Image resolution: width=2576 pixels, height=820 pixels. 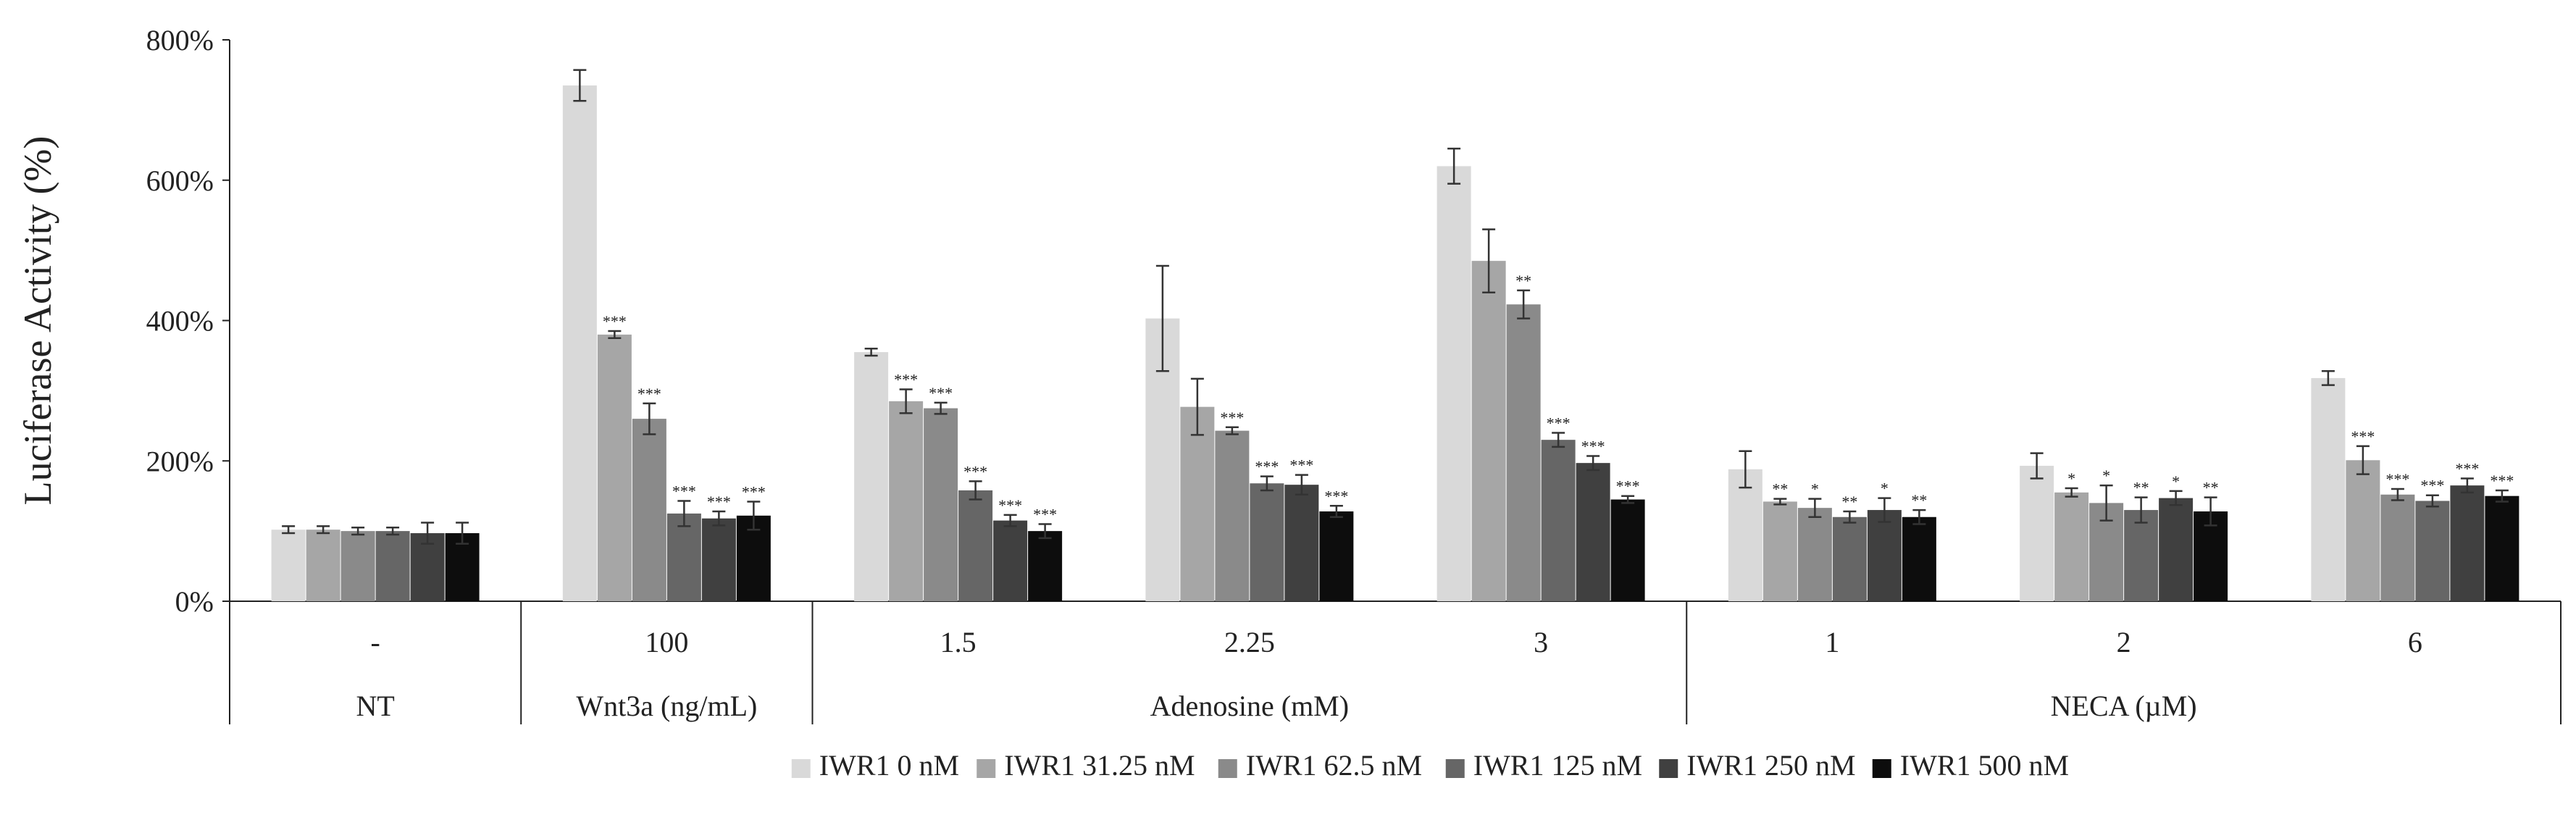 What do you see at coordinates (1249, 642) in the screenshot?
I see `x-tick-label: 2.25` at bounding box center [1249, 642].